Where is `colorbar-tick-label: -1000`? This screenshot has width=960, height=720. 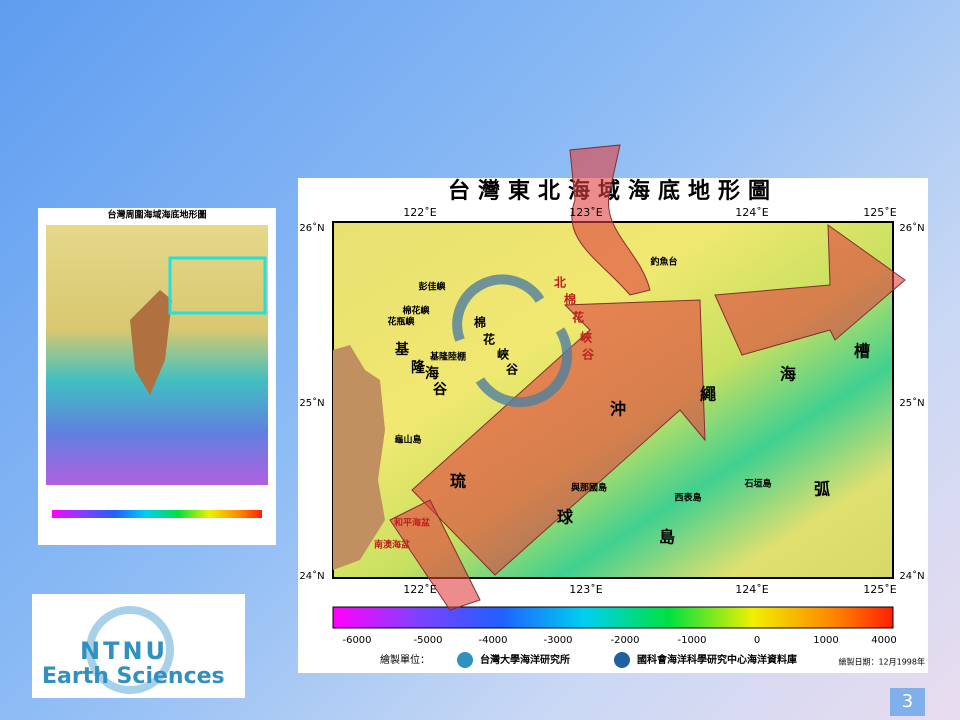
colorbar-tick-label: -1000 is located at coordinates (691, 640).